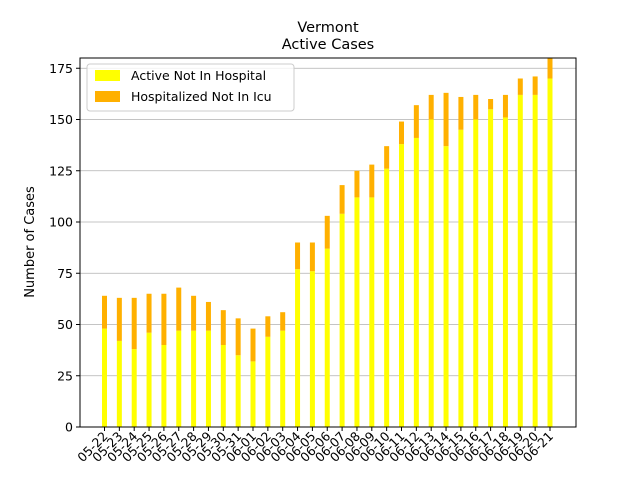 The image size is (640, 484). What do you see at coordinates (107, 96) in the screenshot?
I see `legend-swatch-hospitalized-not-in-icu` at bounding box center [107, 96].